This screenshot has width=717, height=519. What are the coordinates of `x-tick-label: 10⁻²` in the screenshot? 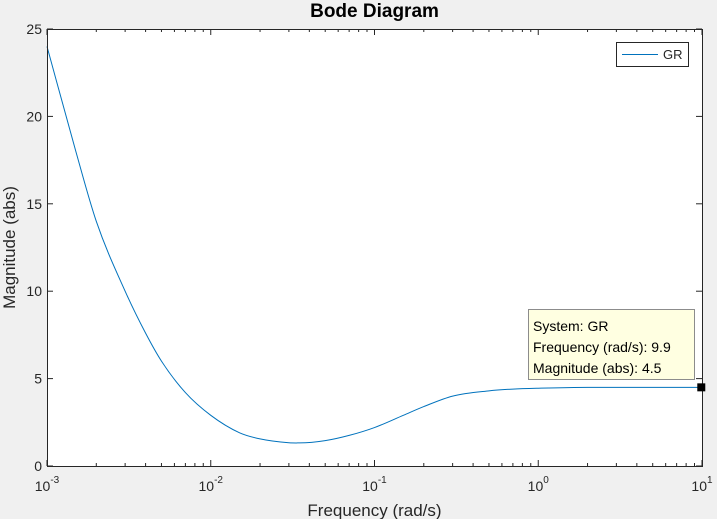 It's located at (211, 484).